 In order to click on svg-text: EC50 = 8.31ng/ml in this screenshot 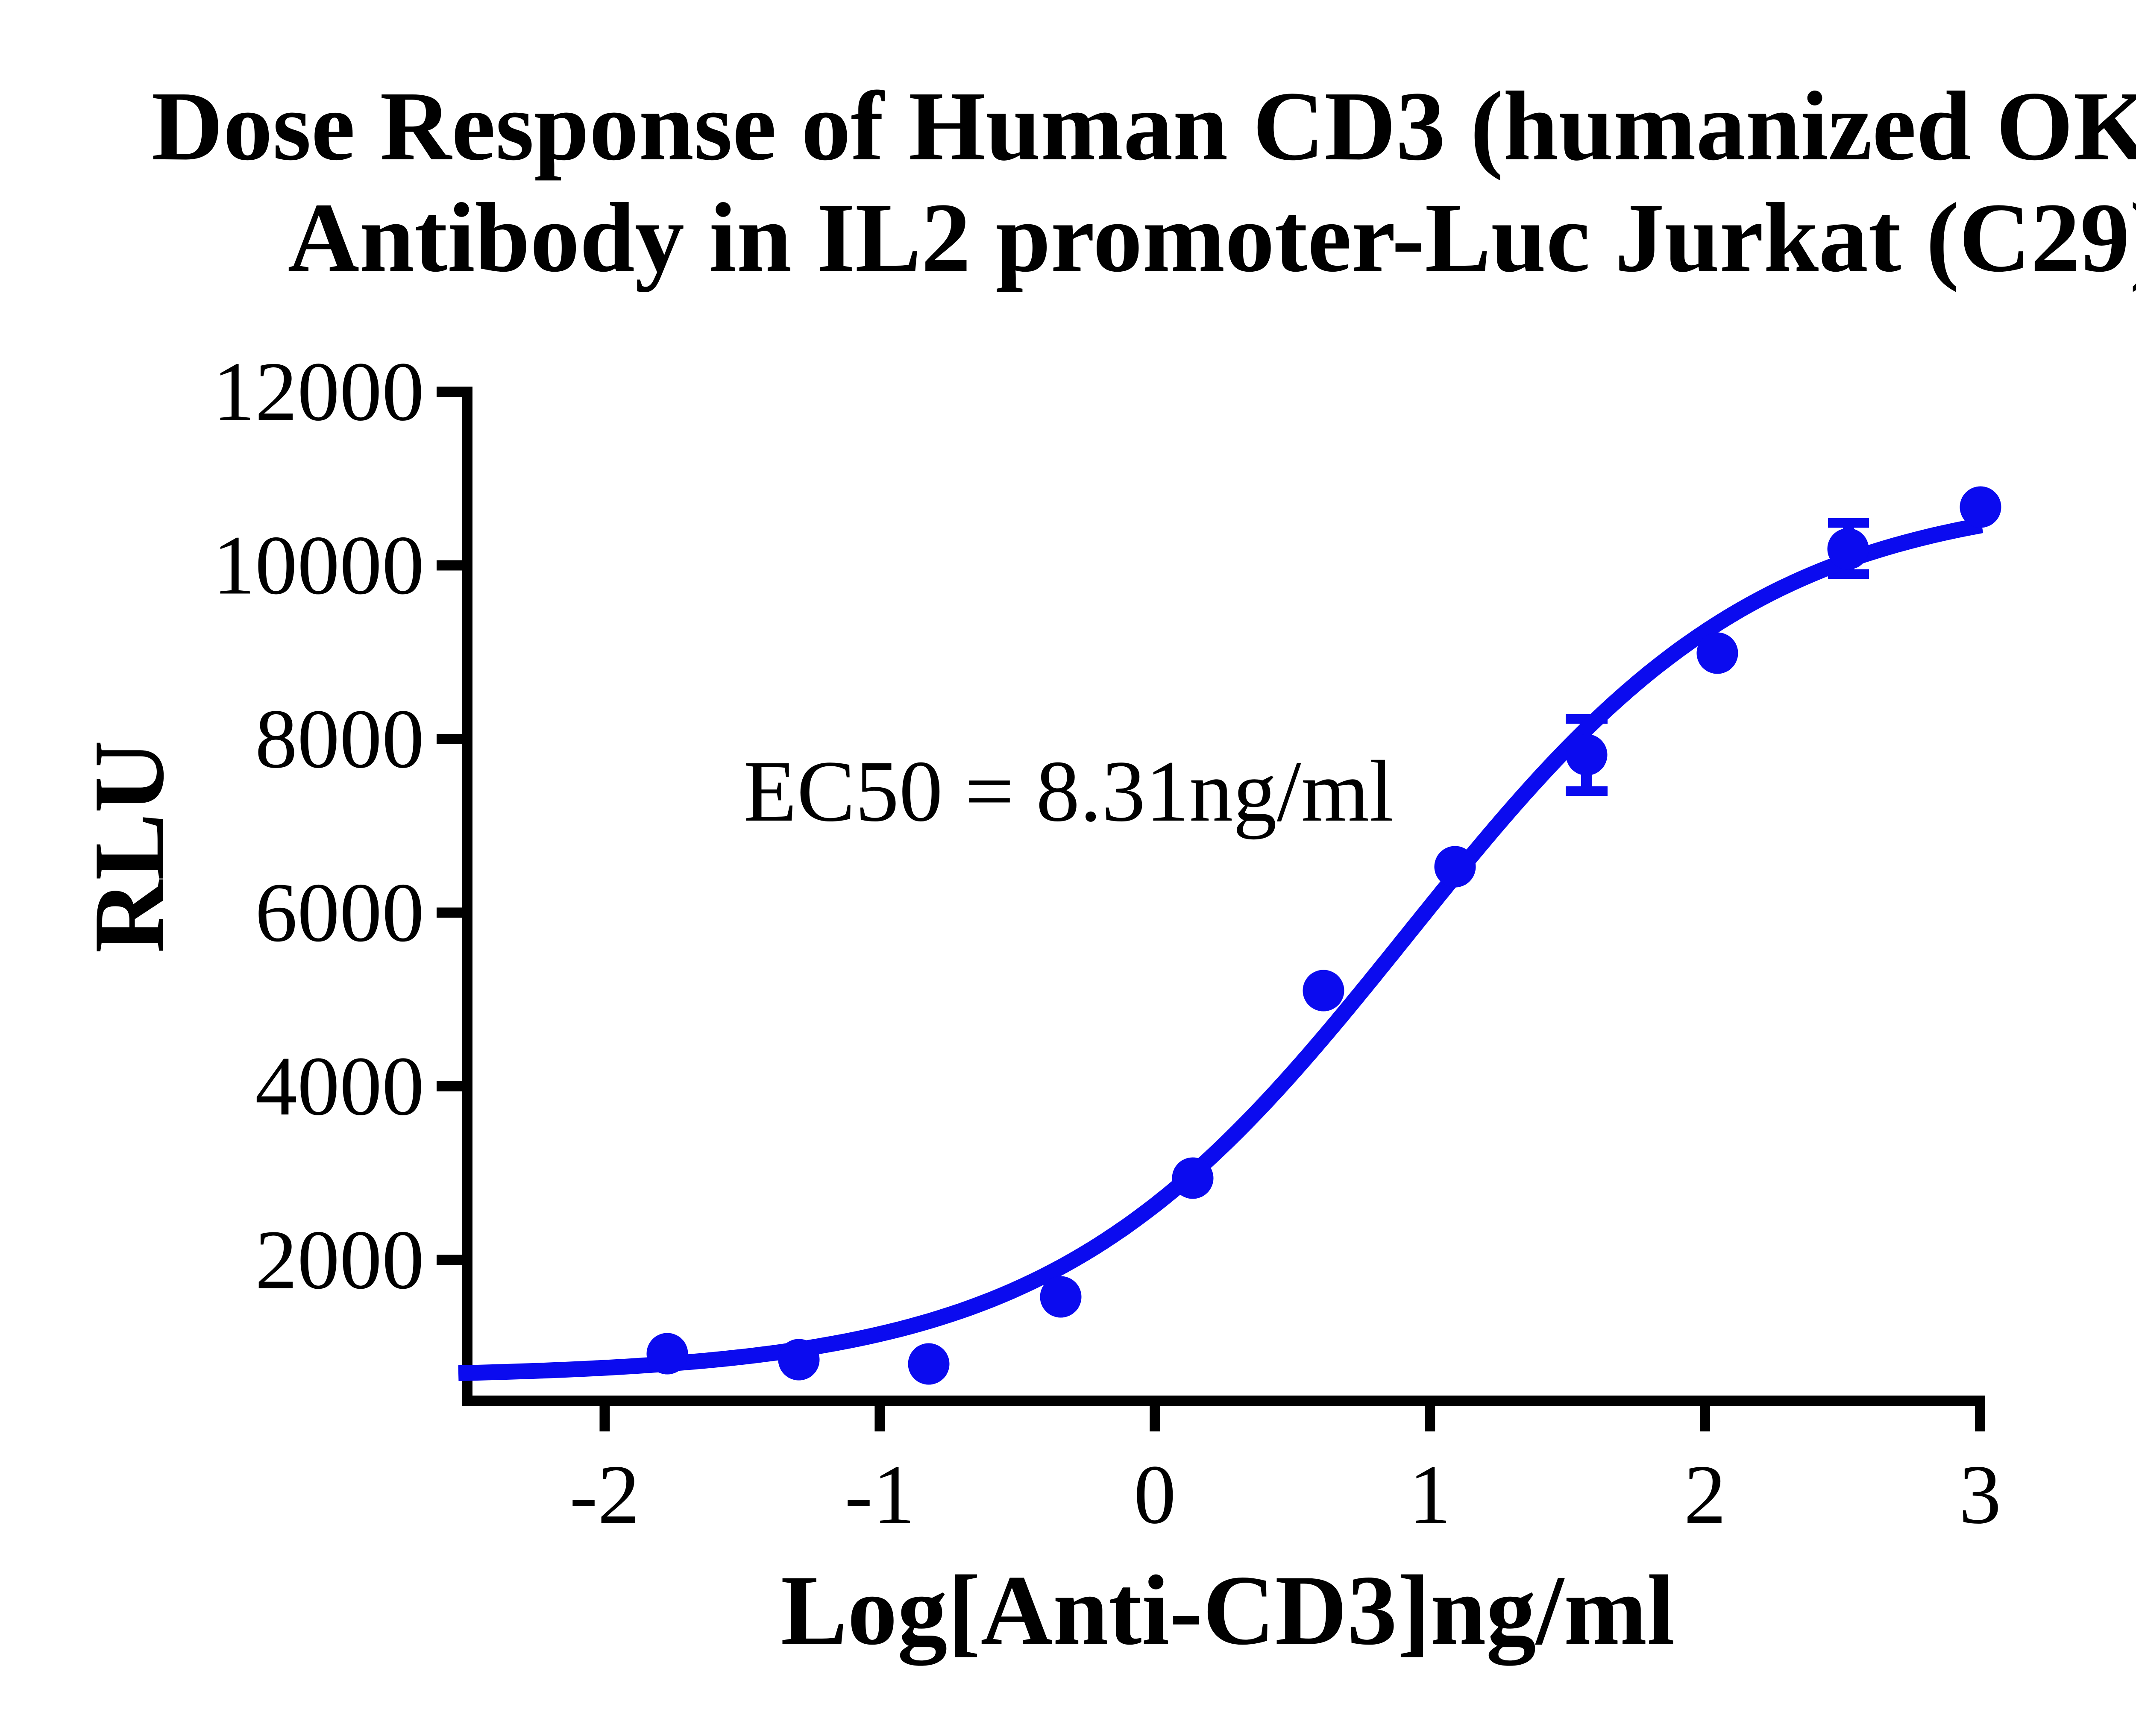, I will do `click(1068, 792)`.